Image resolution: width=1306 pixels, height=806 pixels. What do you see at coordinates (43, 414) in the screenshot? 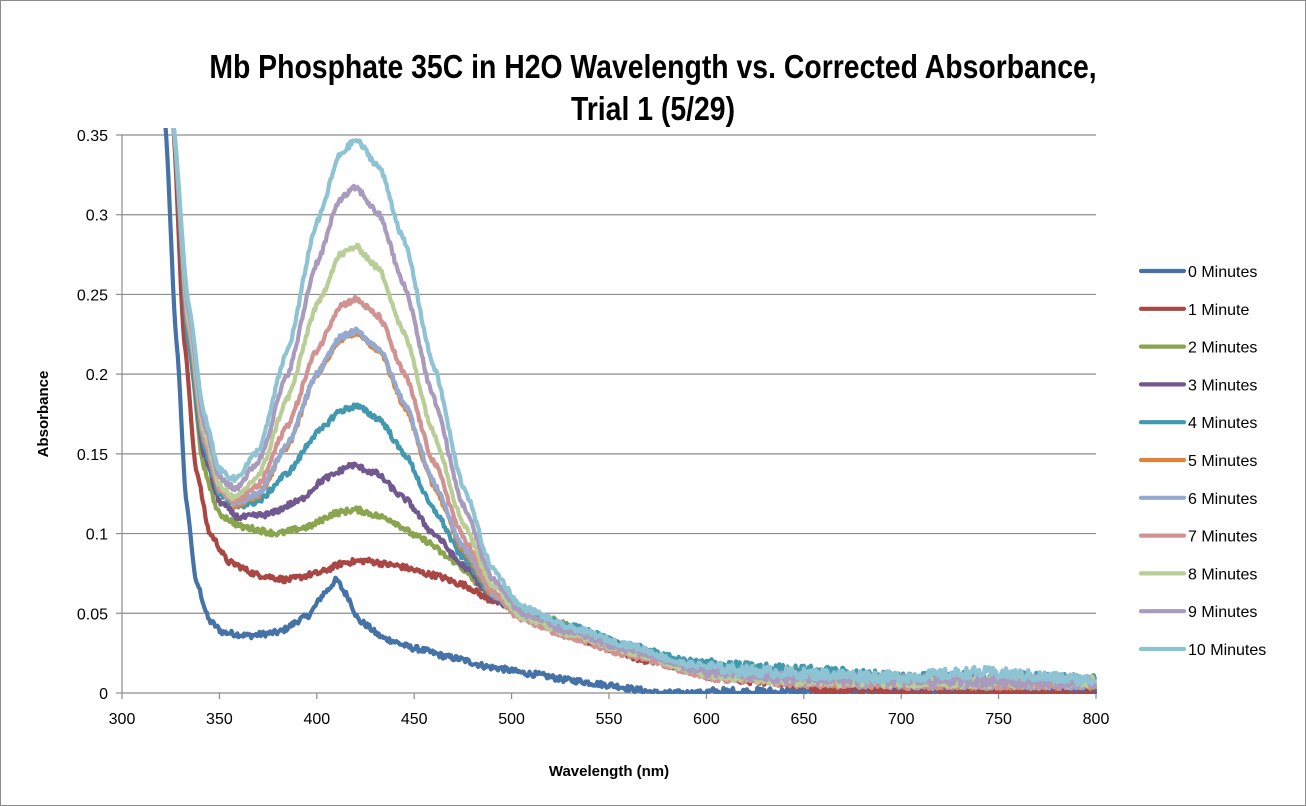
I see `y-axis-title: Absorbance` at bounding box center [43, 414].